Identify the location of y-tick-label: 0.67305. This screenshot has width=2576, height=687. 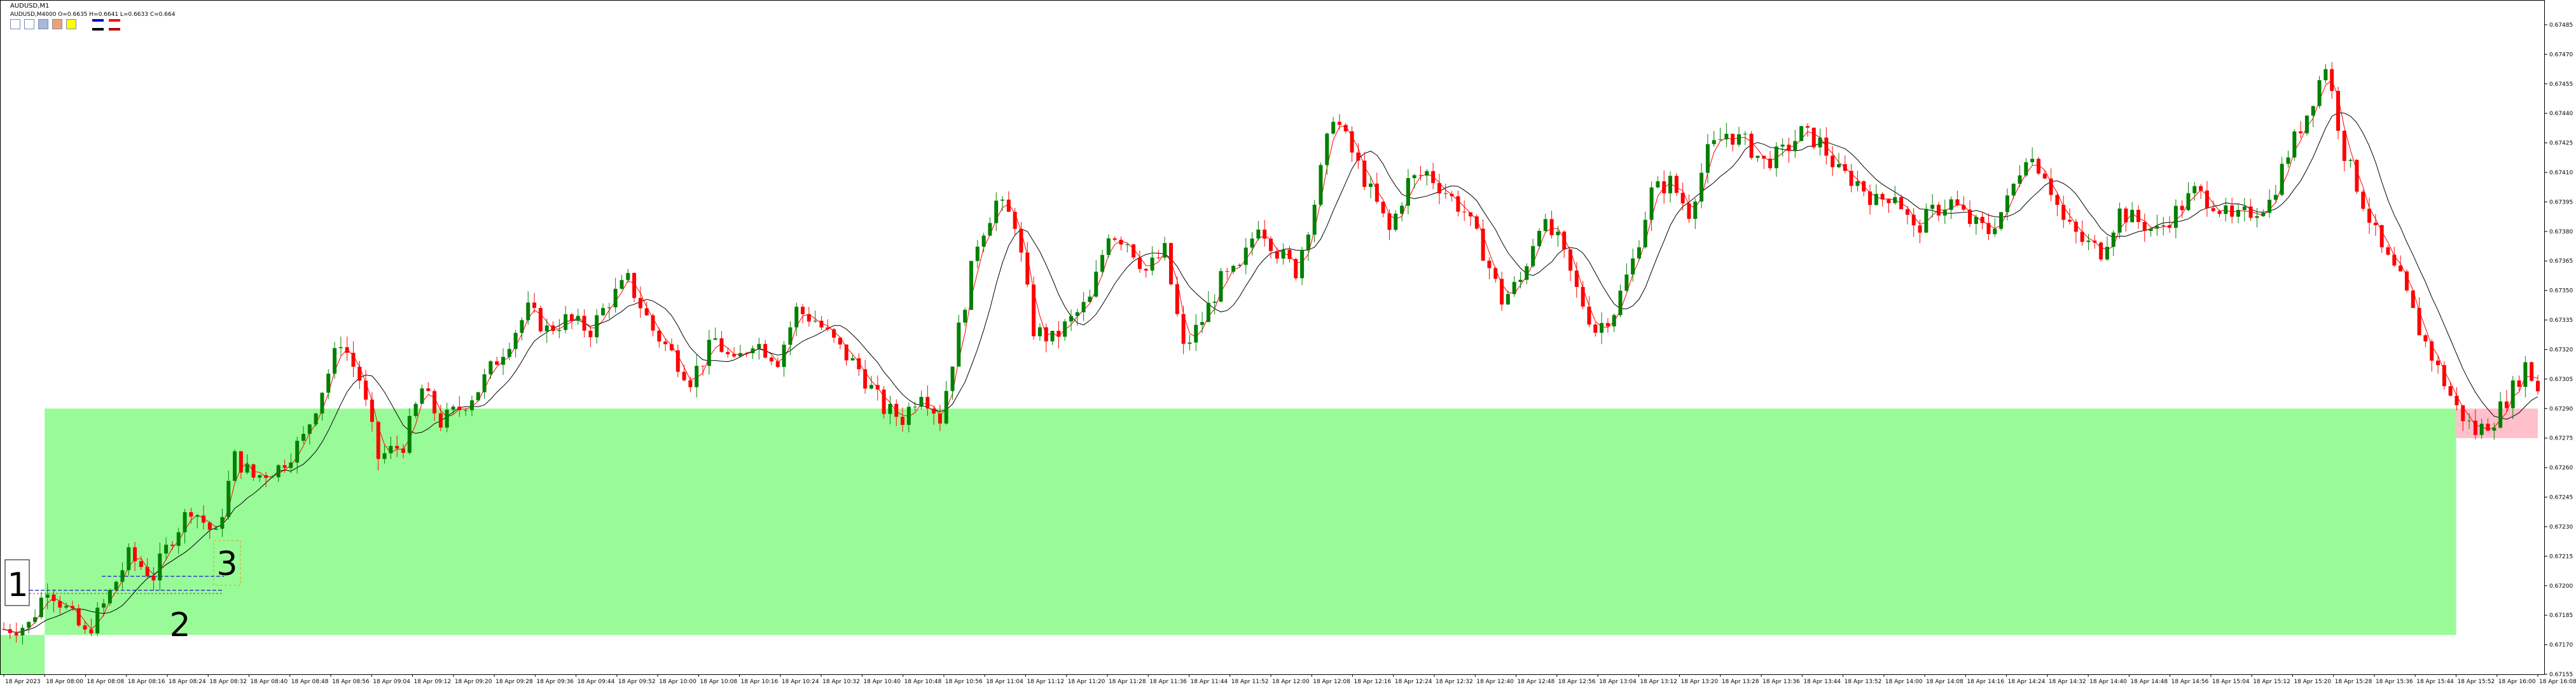
(2561, 380).